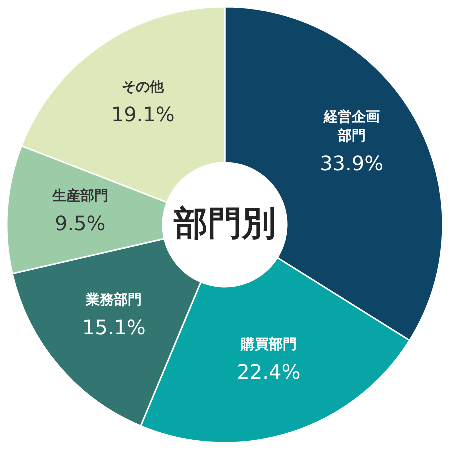 This screenshot has width=450, height=450. I want to click on slice-label: 購買部門, so click(268, 345).